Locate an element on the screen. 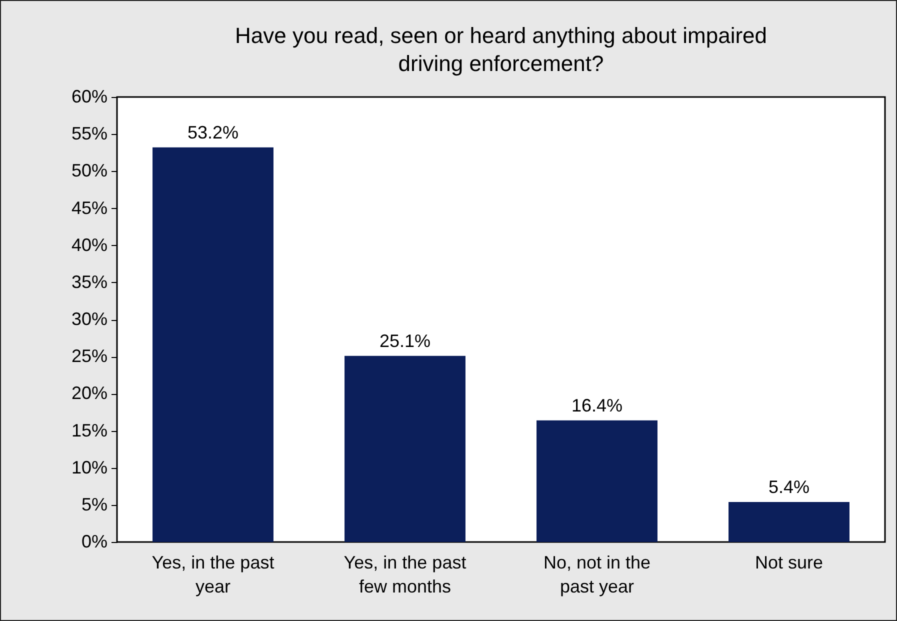  chart-title: Have you read, seen or heard anything about impaired driving enforcement? is located at coordinates (501, 49).